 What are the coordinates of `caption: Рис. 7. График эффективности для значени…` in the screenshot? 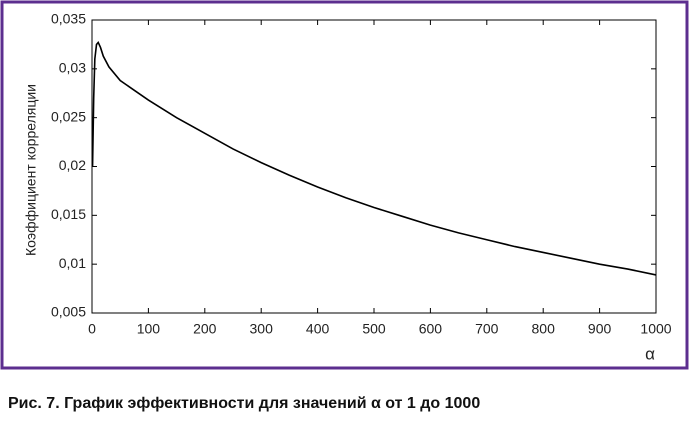 It's located at (244, 403).